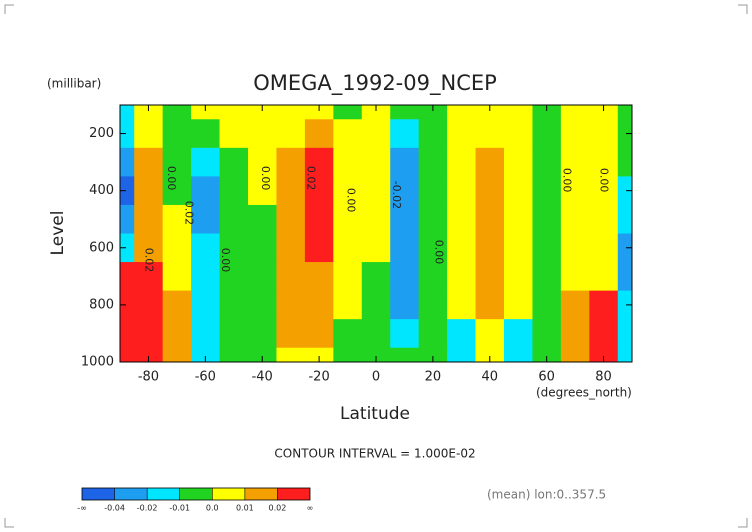 Image resolution: width=752 pixels, height=532 pixels. I want to click on colorbar-frame, so click(196, 494).